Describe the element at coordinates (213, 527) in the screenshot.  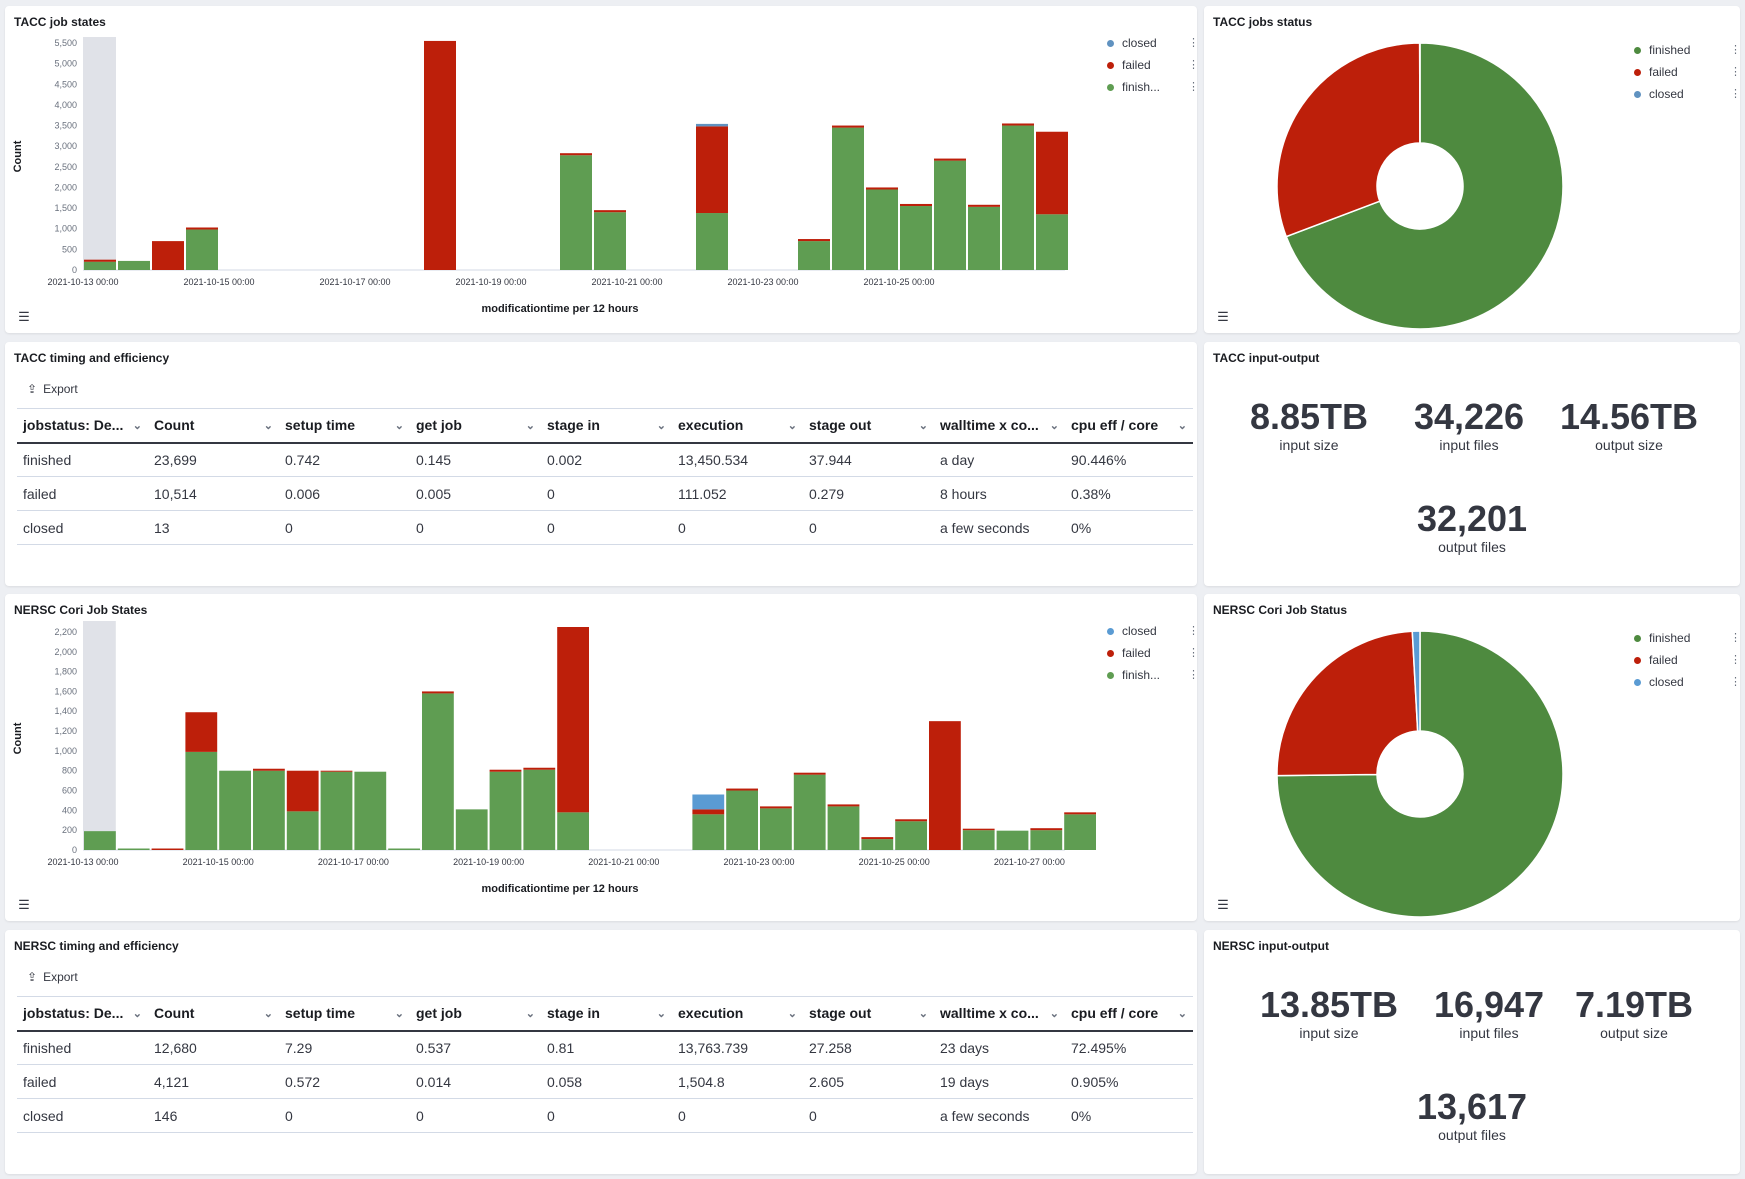
I see `table-cell: 13` at that location.